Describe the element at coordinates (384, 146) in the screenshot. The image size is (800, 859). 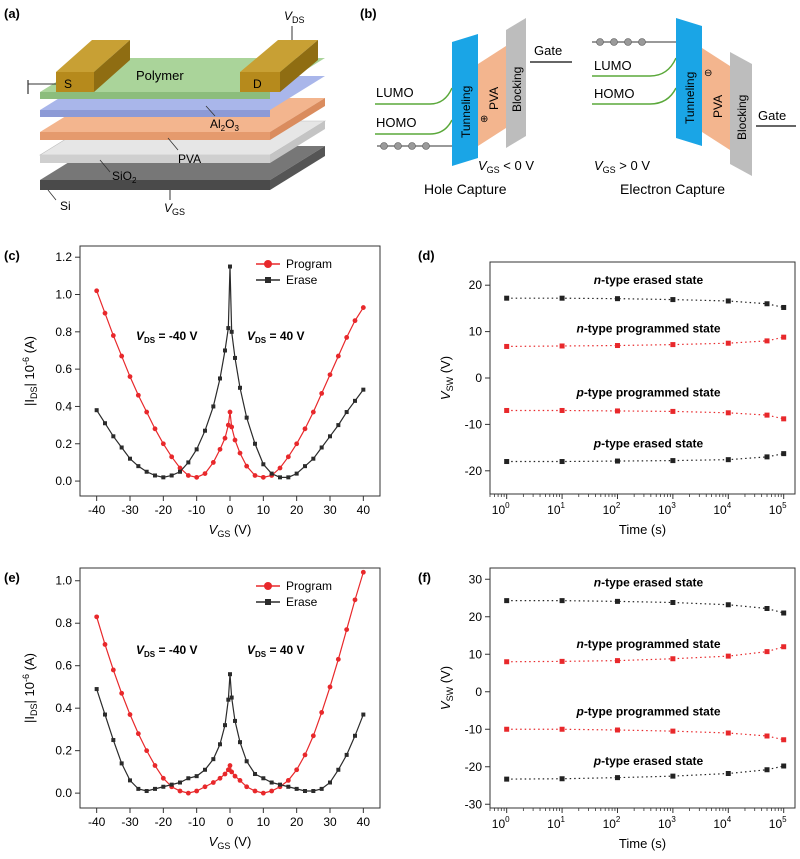
I see `hole-dot` at that location.